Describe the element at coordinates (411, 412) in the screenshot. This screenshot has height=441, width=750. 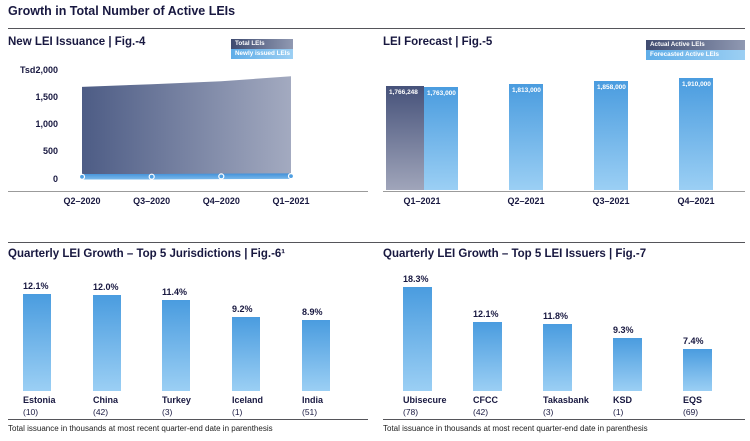
I see `count-label: (78)` at that location.